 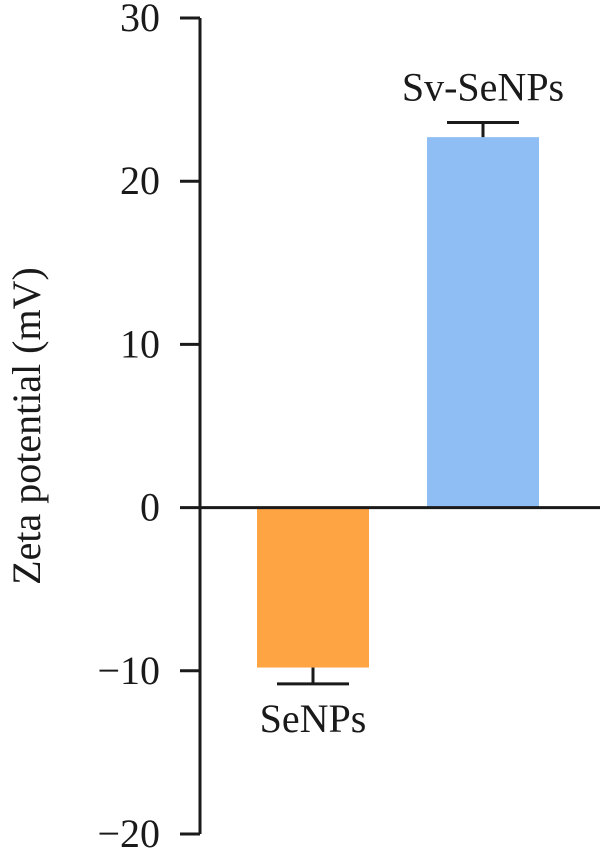 What do you see at coordinates (26, 426) in the screenshot?
I see `y-axis-title: Zeta potential (mV)` at bounding box center [26, 426].